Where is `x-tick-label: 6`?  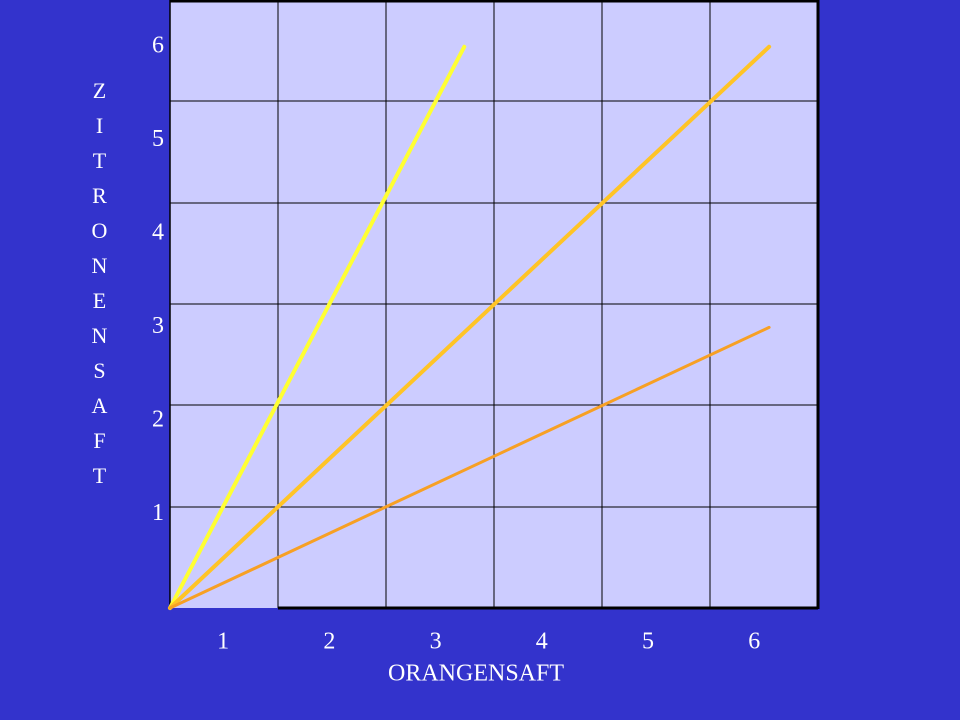
x-tick-label: 6 is located at coordinates (754, 642).